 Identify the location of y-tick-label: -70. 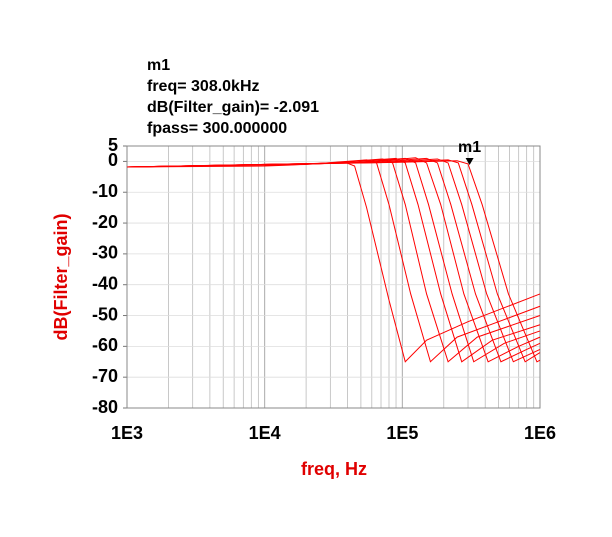
(105, 376).